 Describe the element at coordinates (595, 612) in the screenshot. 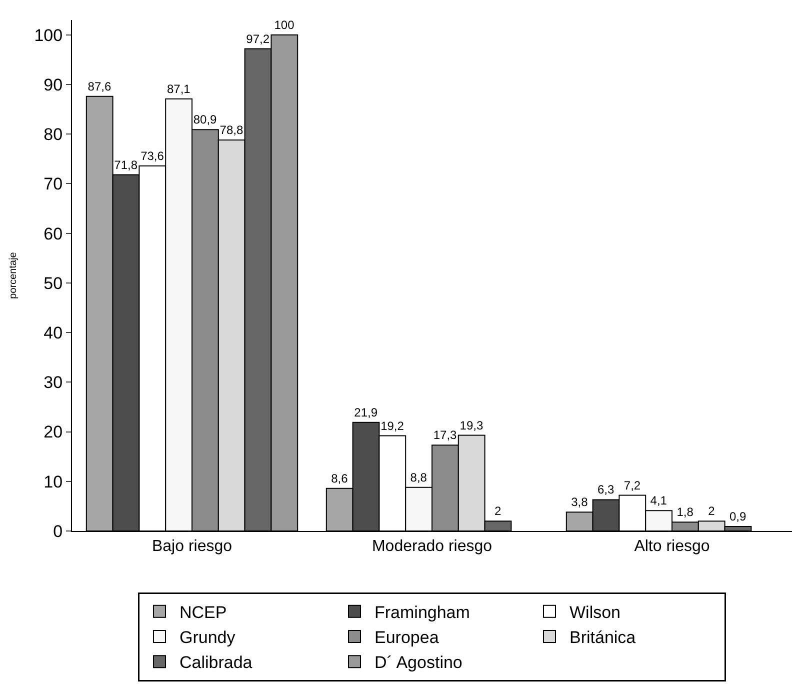

I see `legend-label: Wilson` at that location.